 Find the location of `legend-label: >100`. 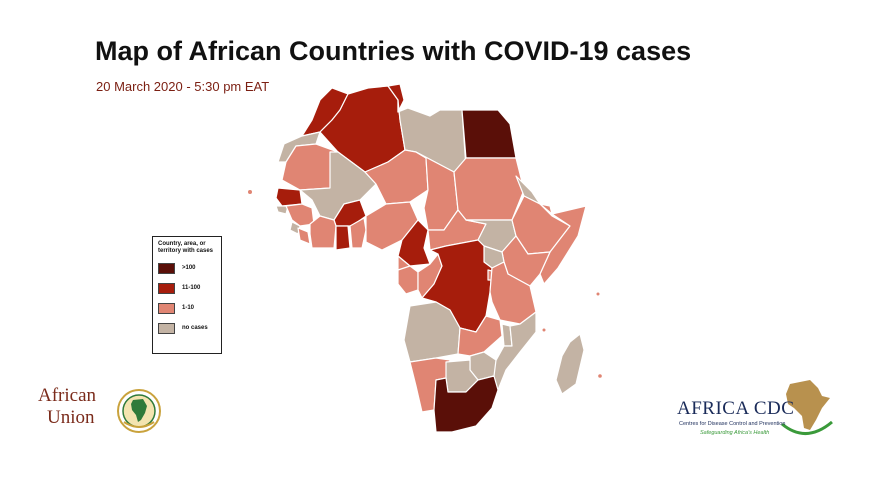

legend-label: >100 is located at coordinates (189, 268).